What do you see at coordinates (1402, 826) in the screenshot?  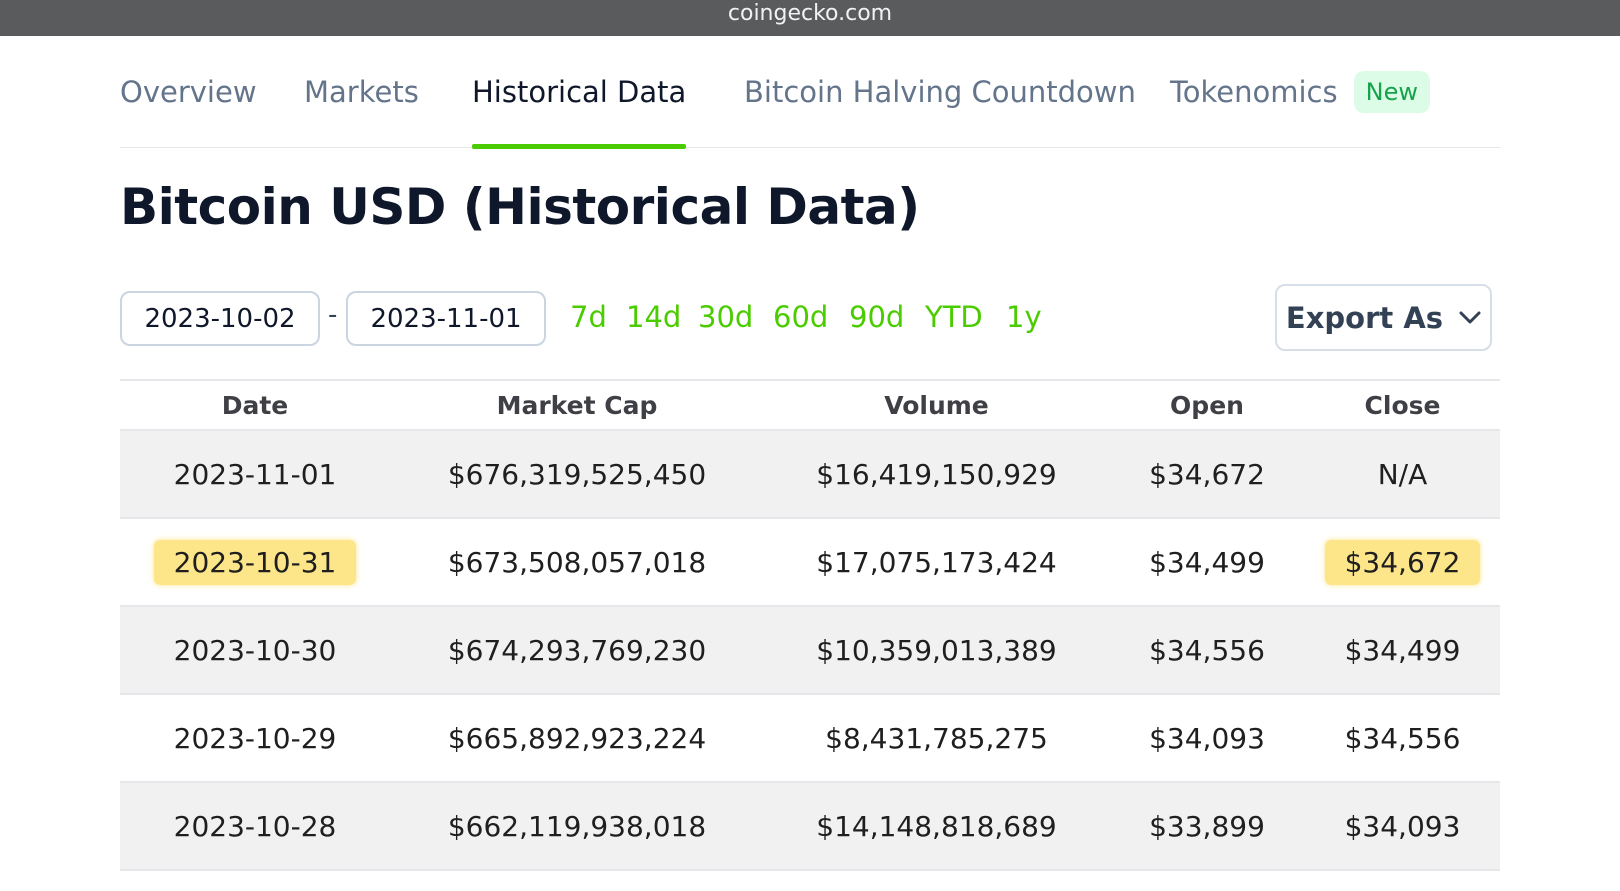 I see `cell-close: $34,093` at bounding box center [1402, 826].